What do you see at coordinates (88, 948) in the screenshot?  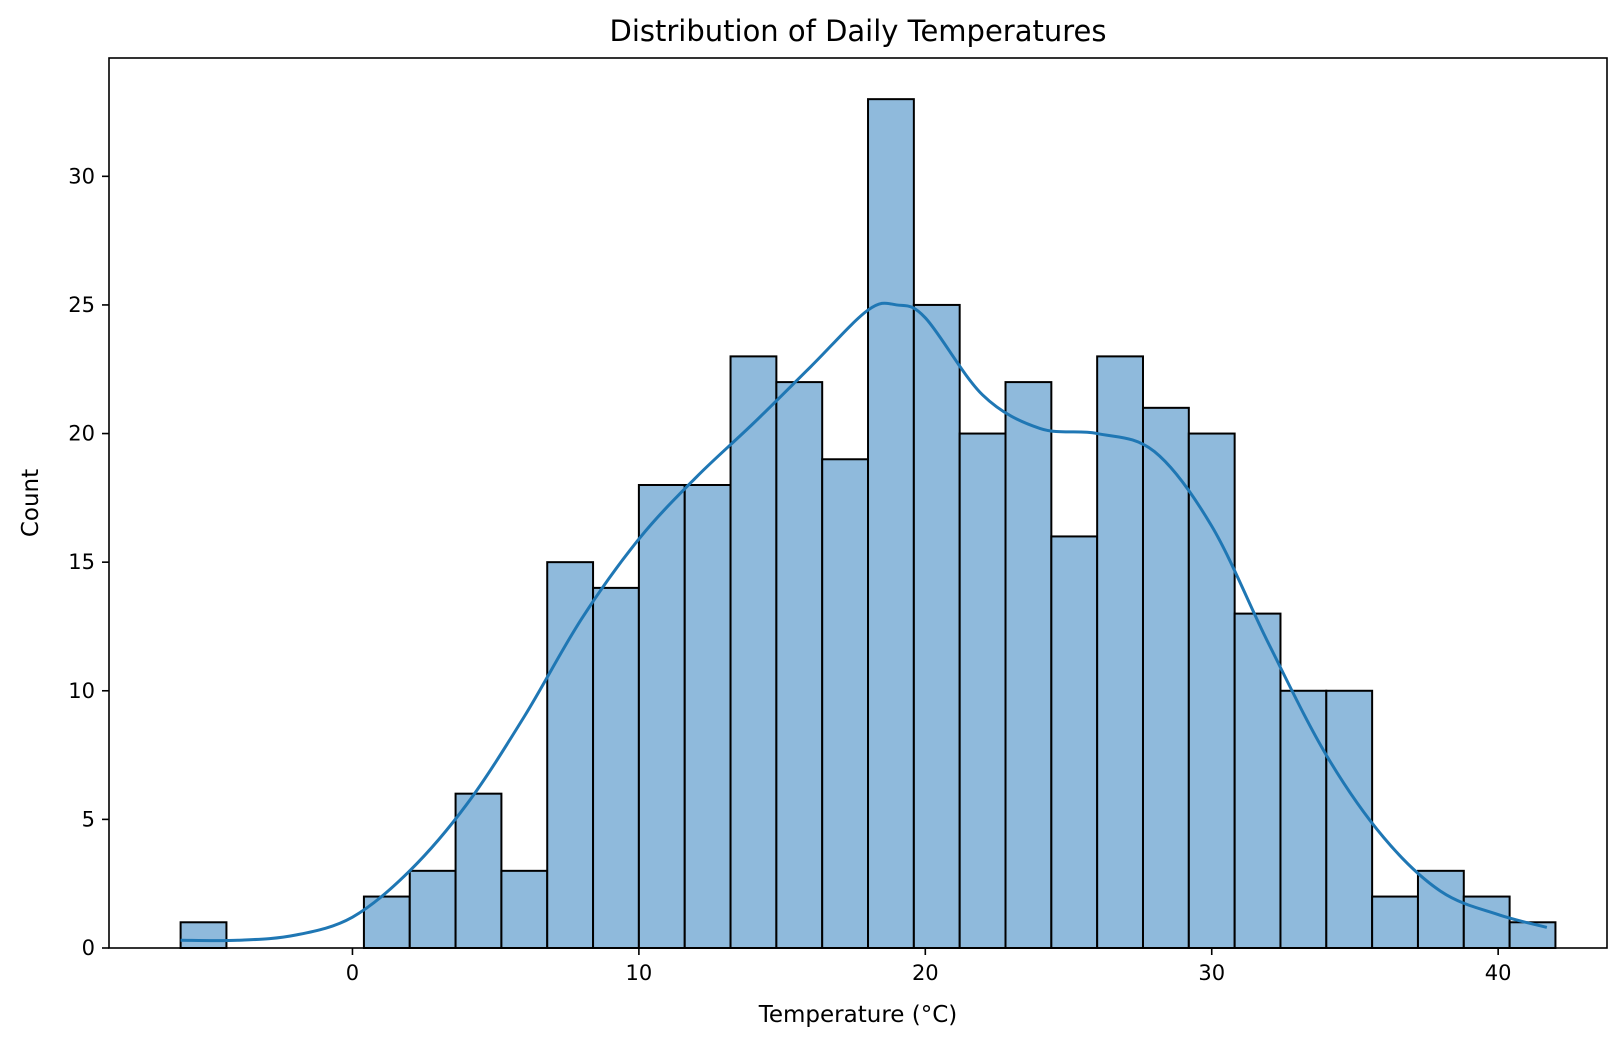 I see `y-tick-label: 0` at bounding box center [88, 948].